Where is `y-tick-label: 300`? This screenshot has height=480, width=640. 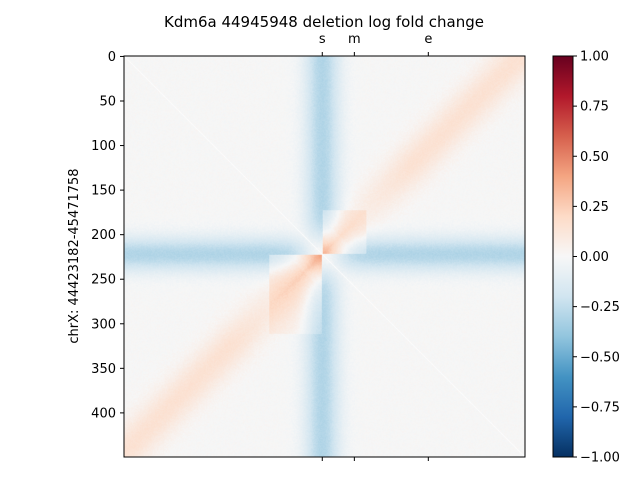
y-tick-label: 300 is located at coordinates (103, 324).